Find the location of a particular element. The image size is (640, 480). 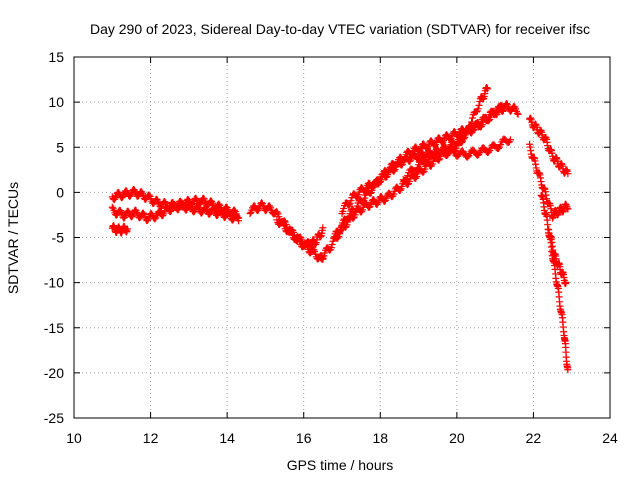

y-tick-labels: -25 -20 -15 -10 -5 0 5 10 15 is located at coordinates (54, 237).